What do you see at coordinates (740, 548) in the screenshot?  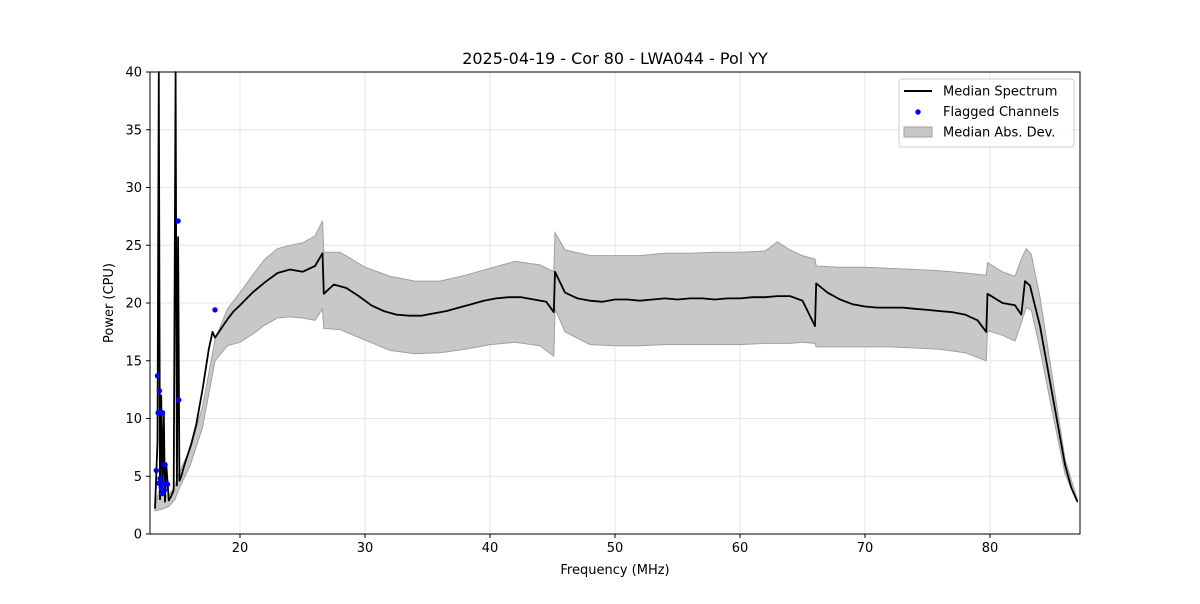 I see `x-tick-label: 60` at bounding box center [740, 548].